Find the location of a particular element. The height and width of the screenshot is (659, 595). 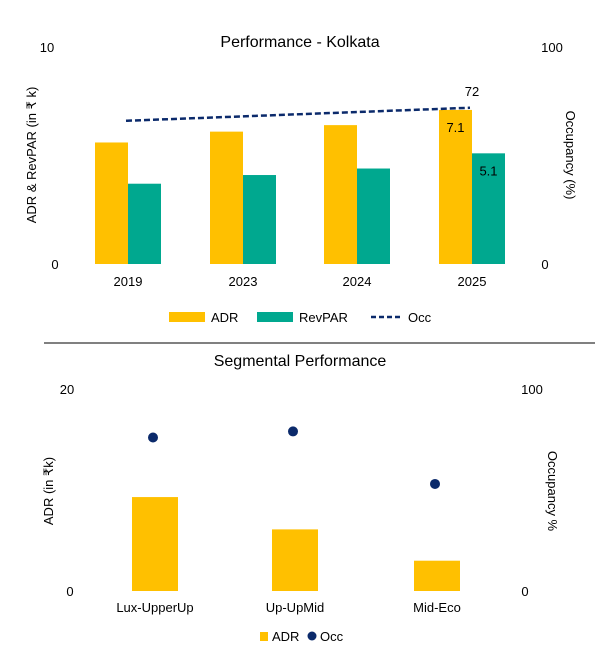

chart2-legend: ADR Occ is located at coordinates (302, 636).